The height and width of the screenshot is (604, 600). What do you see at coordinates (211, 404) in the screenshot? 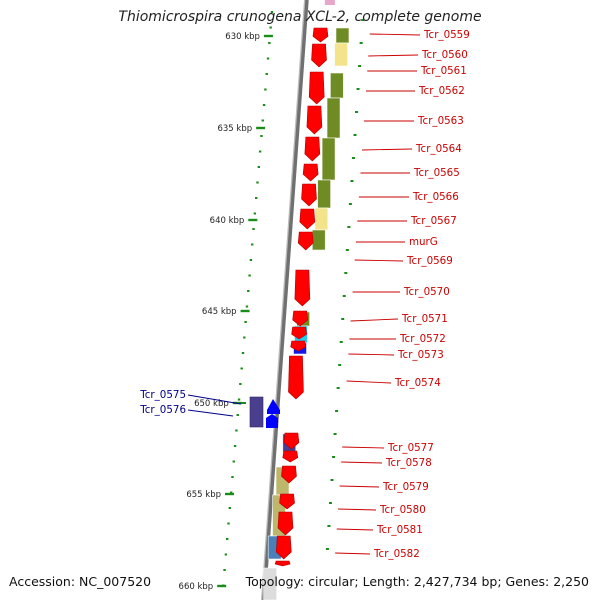
I see `kbp-scale-label: 650 kbp` at bounding box center [211, 404].